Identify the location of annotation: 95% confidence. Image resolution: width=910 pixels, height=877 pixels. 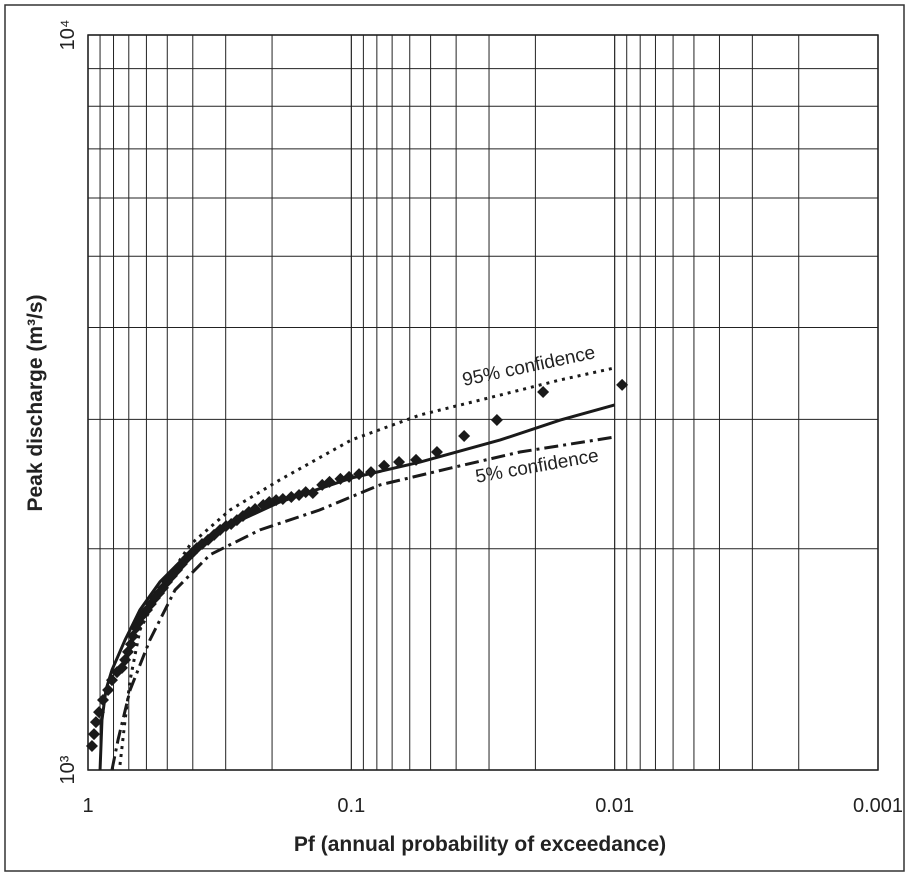
(529, 366).